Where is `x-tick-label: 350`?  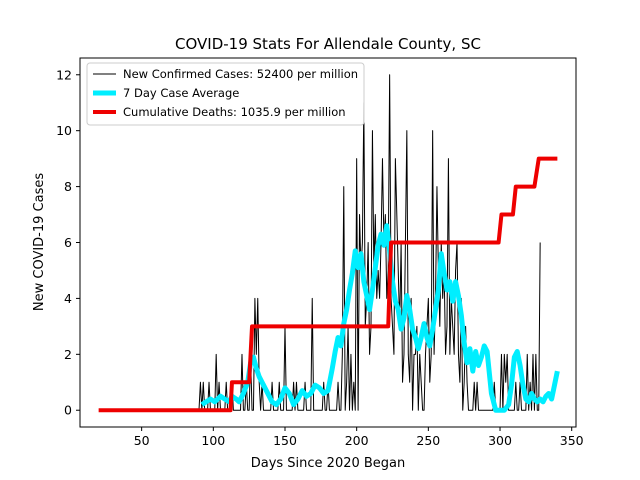
x-tick-label: 350 is located at coordinates (572, 440).